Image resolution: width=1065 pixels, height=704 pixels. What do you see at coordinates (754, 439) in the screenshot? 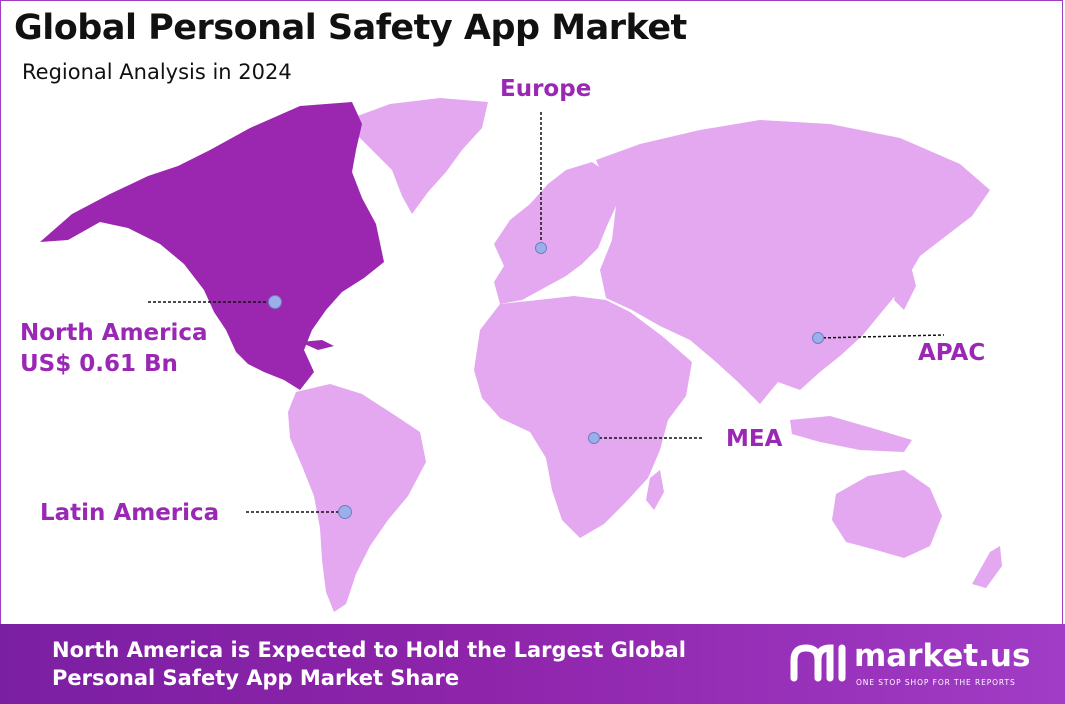
I see `label-mea: MEA` at bounding box center [754, 439].